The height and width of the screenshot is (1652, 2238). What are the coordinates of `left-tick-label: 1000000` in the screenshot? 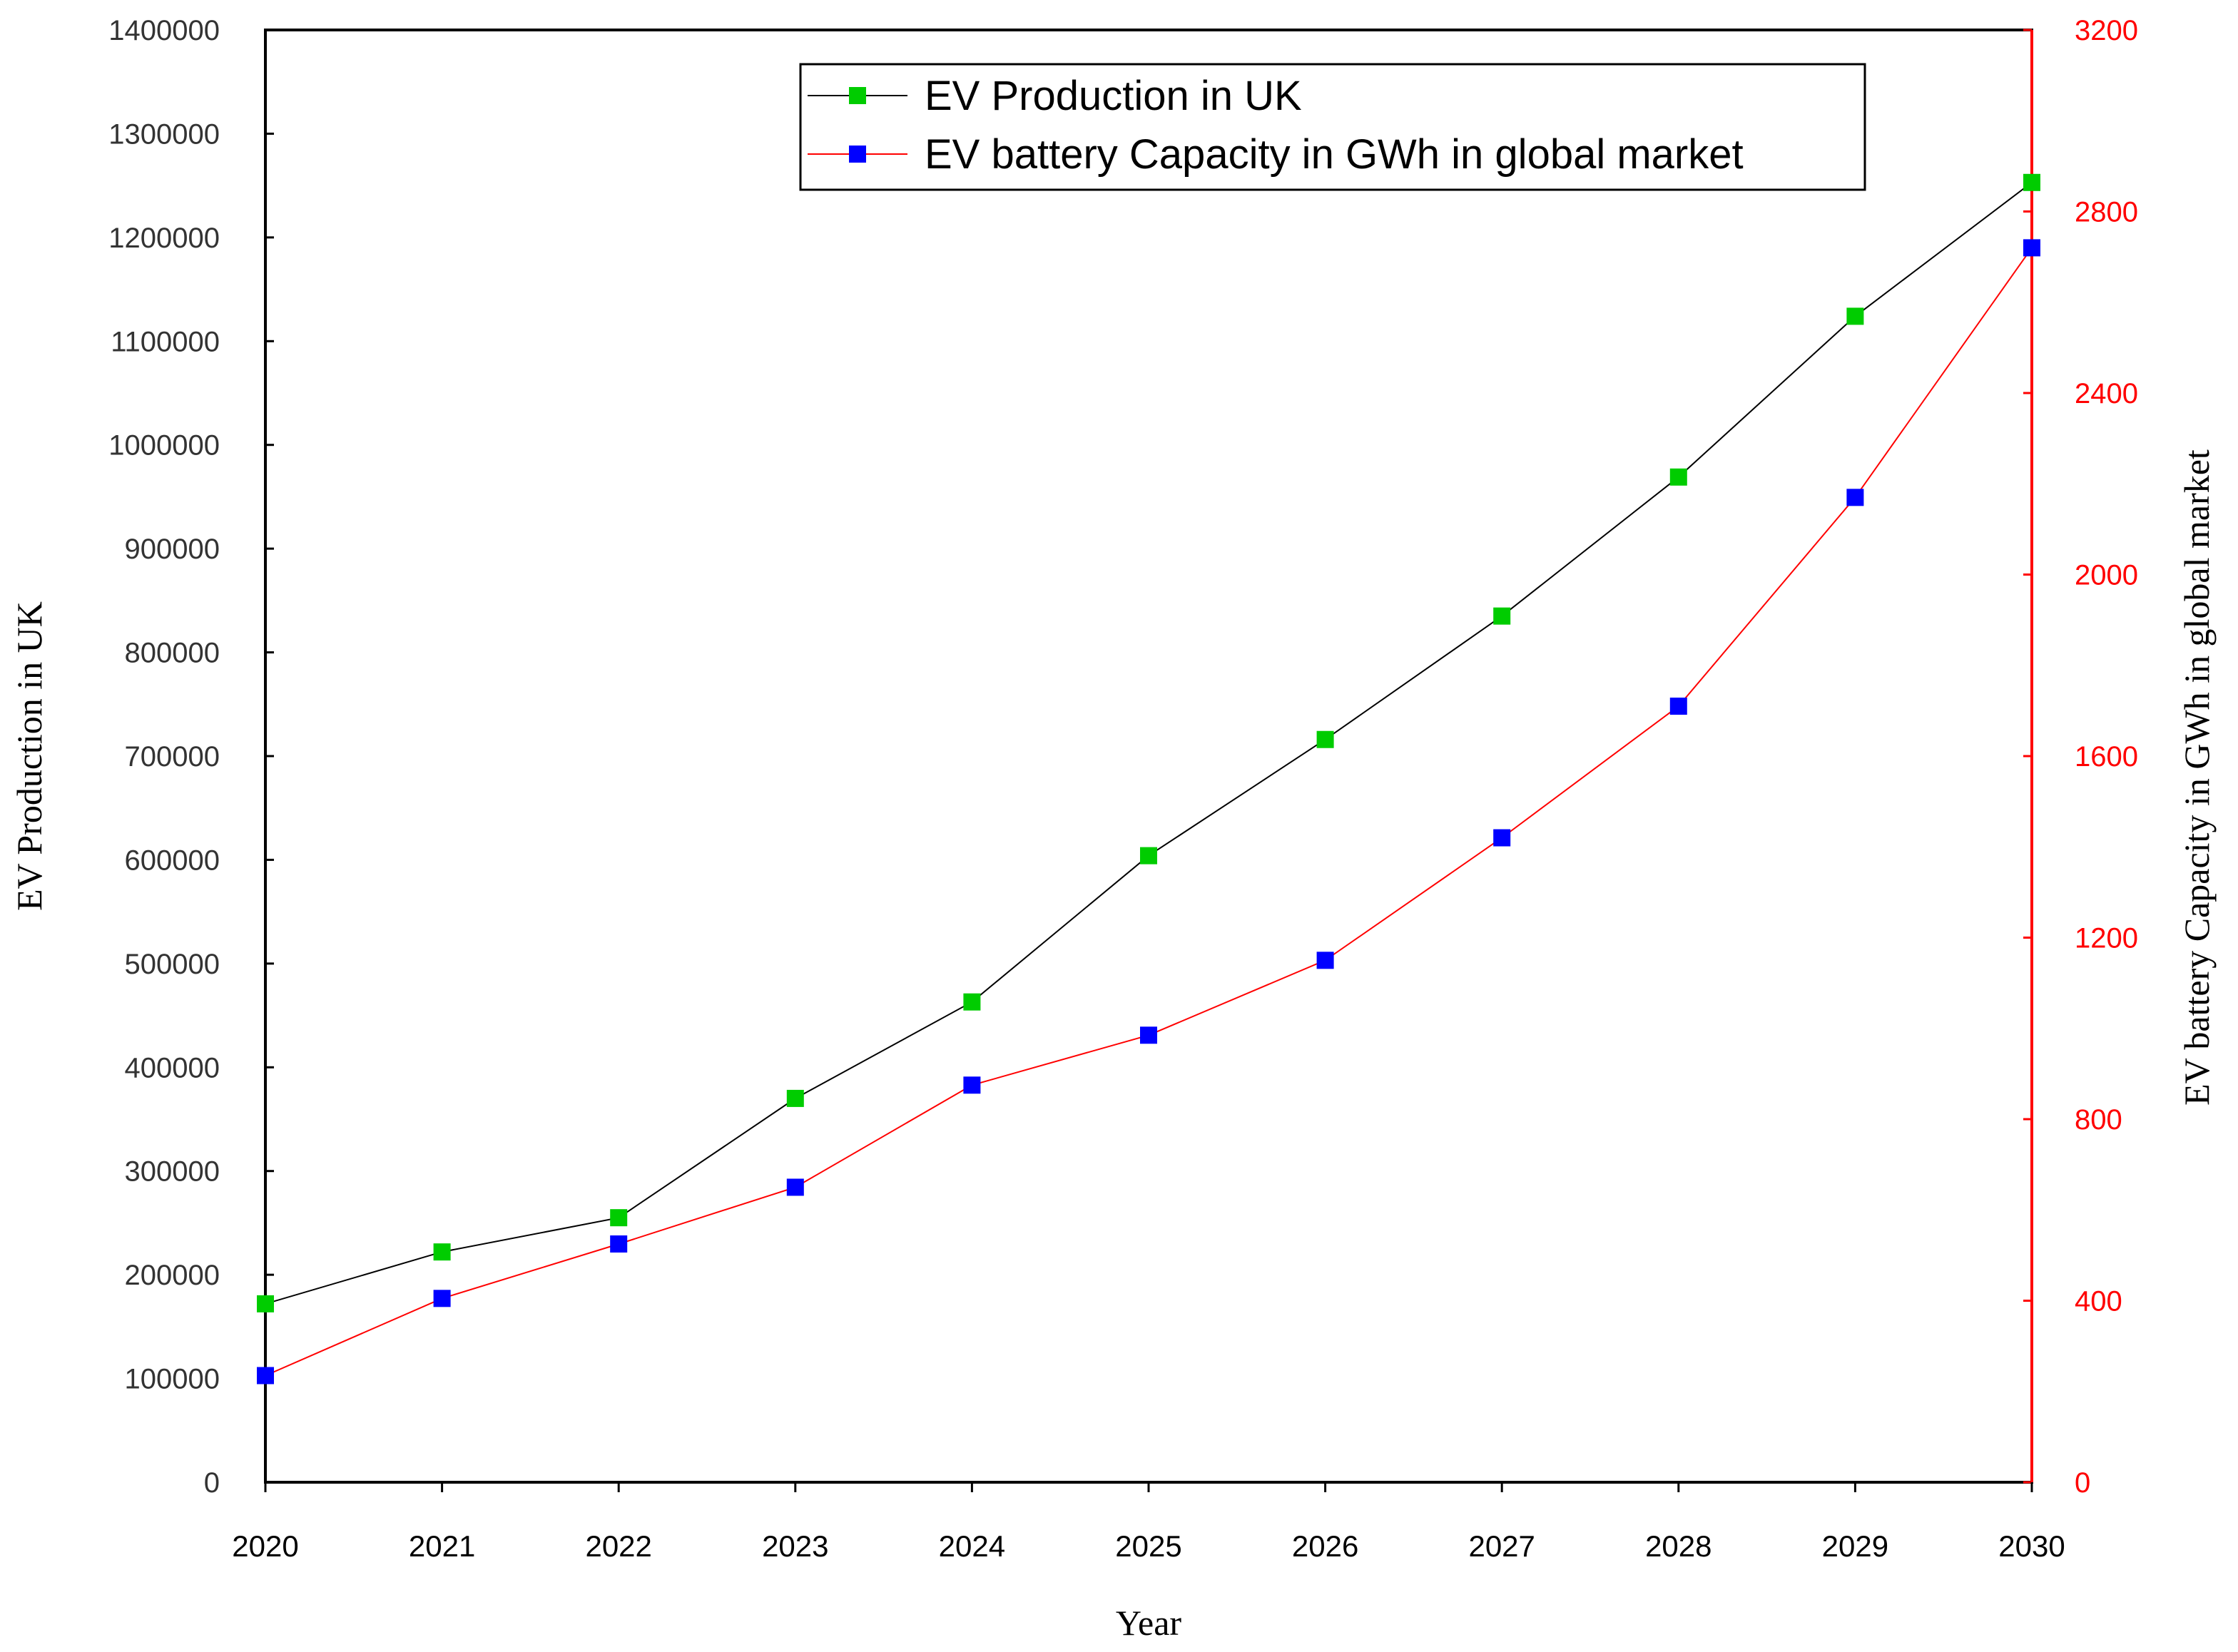 It's located at (164, 446).